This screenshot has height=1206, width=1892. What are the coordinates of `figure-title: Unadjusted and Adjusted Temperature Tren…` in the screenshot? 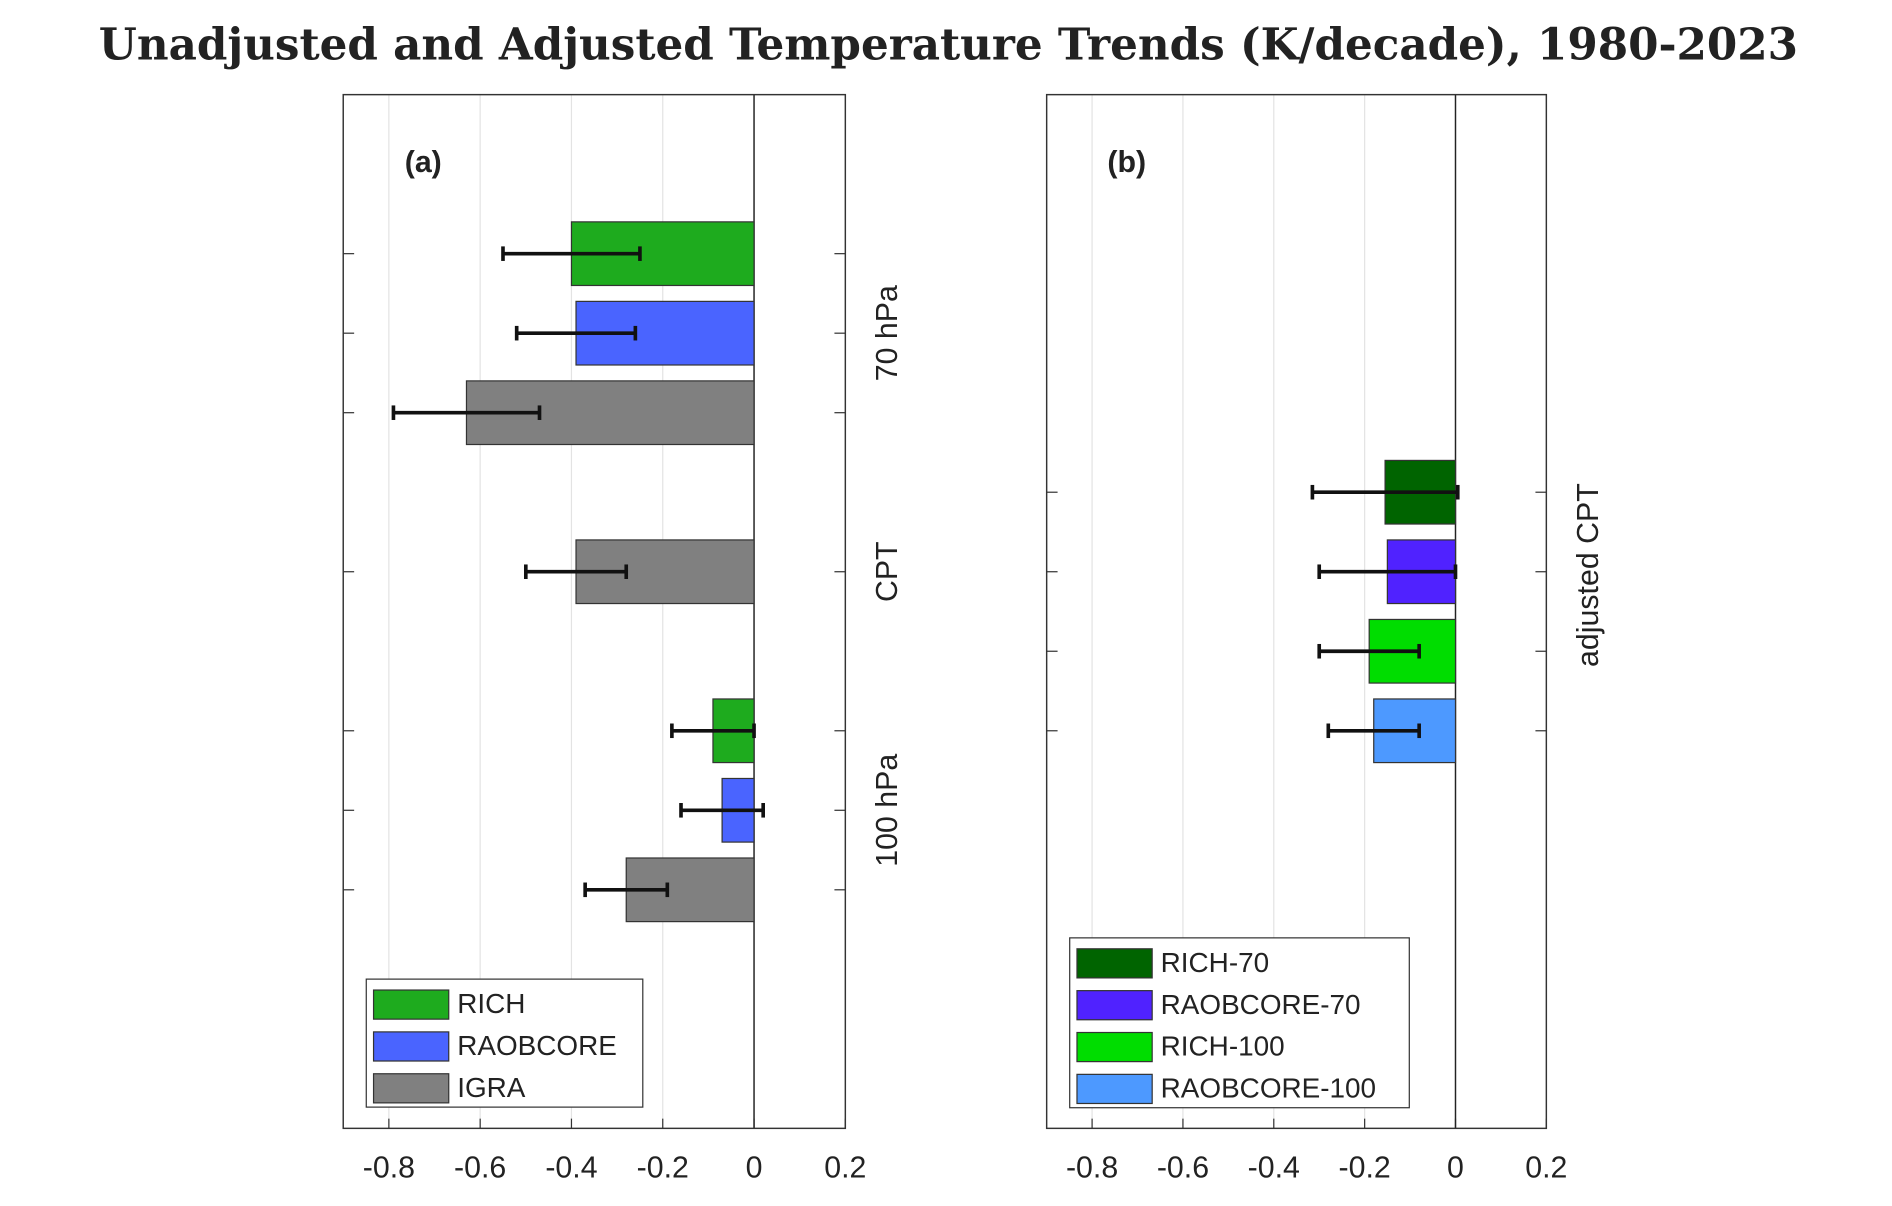 It's located at (948, 45).